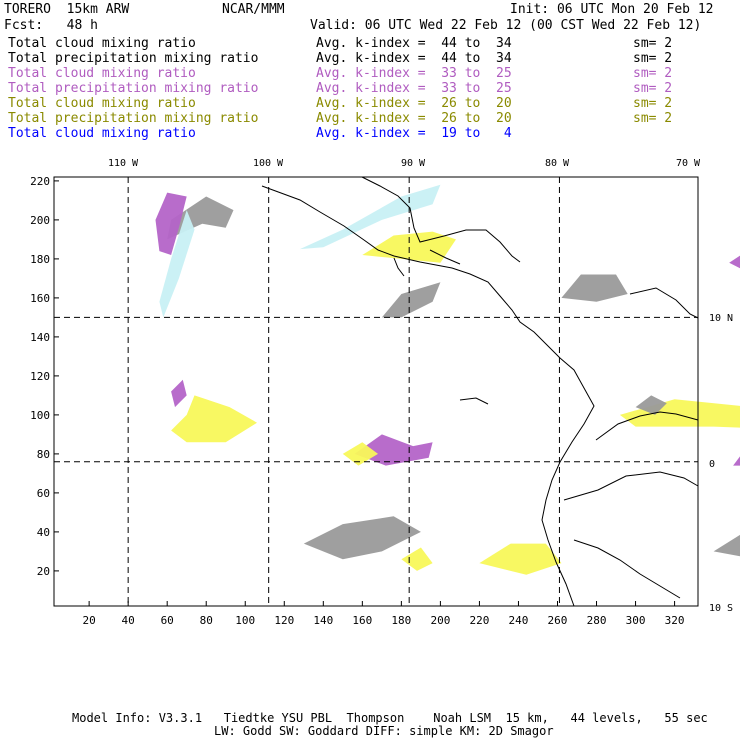  What do you see at coordinates (362, 620) in the screenshot?
I see `x-tick-label: 160` at bounding box center [362, 620].